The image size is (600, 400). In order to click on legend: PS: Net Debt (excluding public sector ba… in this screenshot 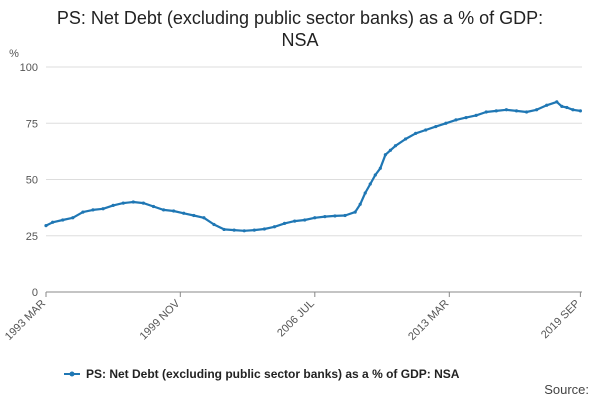, I will do `click(262, 374)`.